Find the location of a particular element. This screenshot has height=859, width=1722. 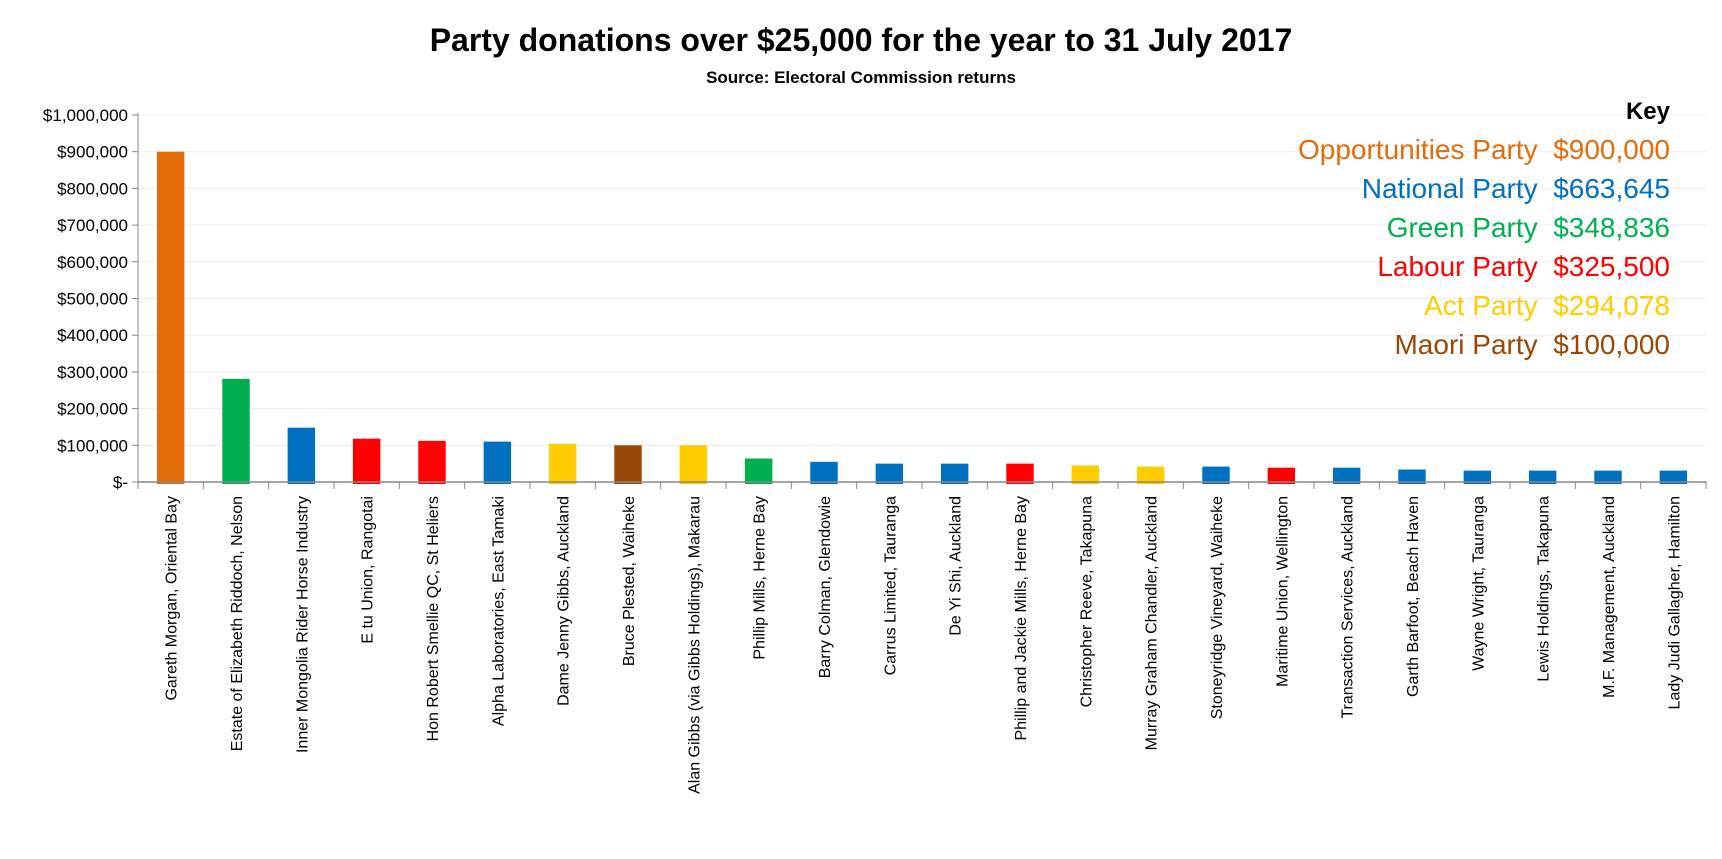

y-tick-label: $900,000 is located at coordinates (92, 152).